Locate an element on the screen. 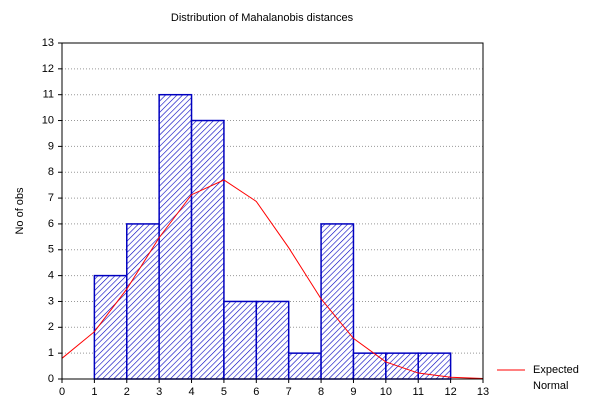  x-tick-label: 11 is located at coordinates (418, 392).